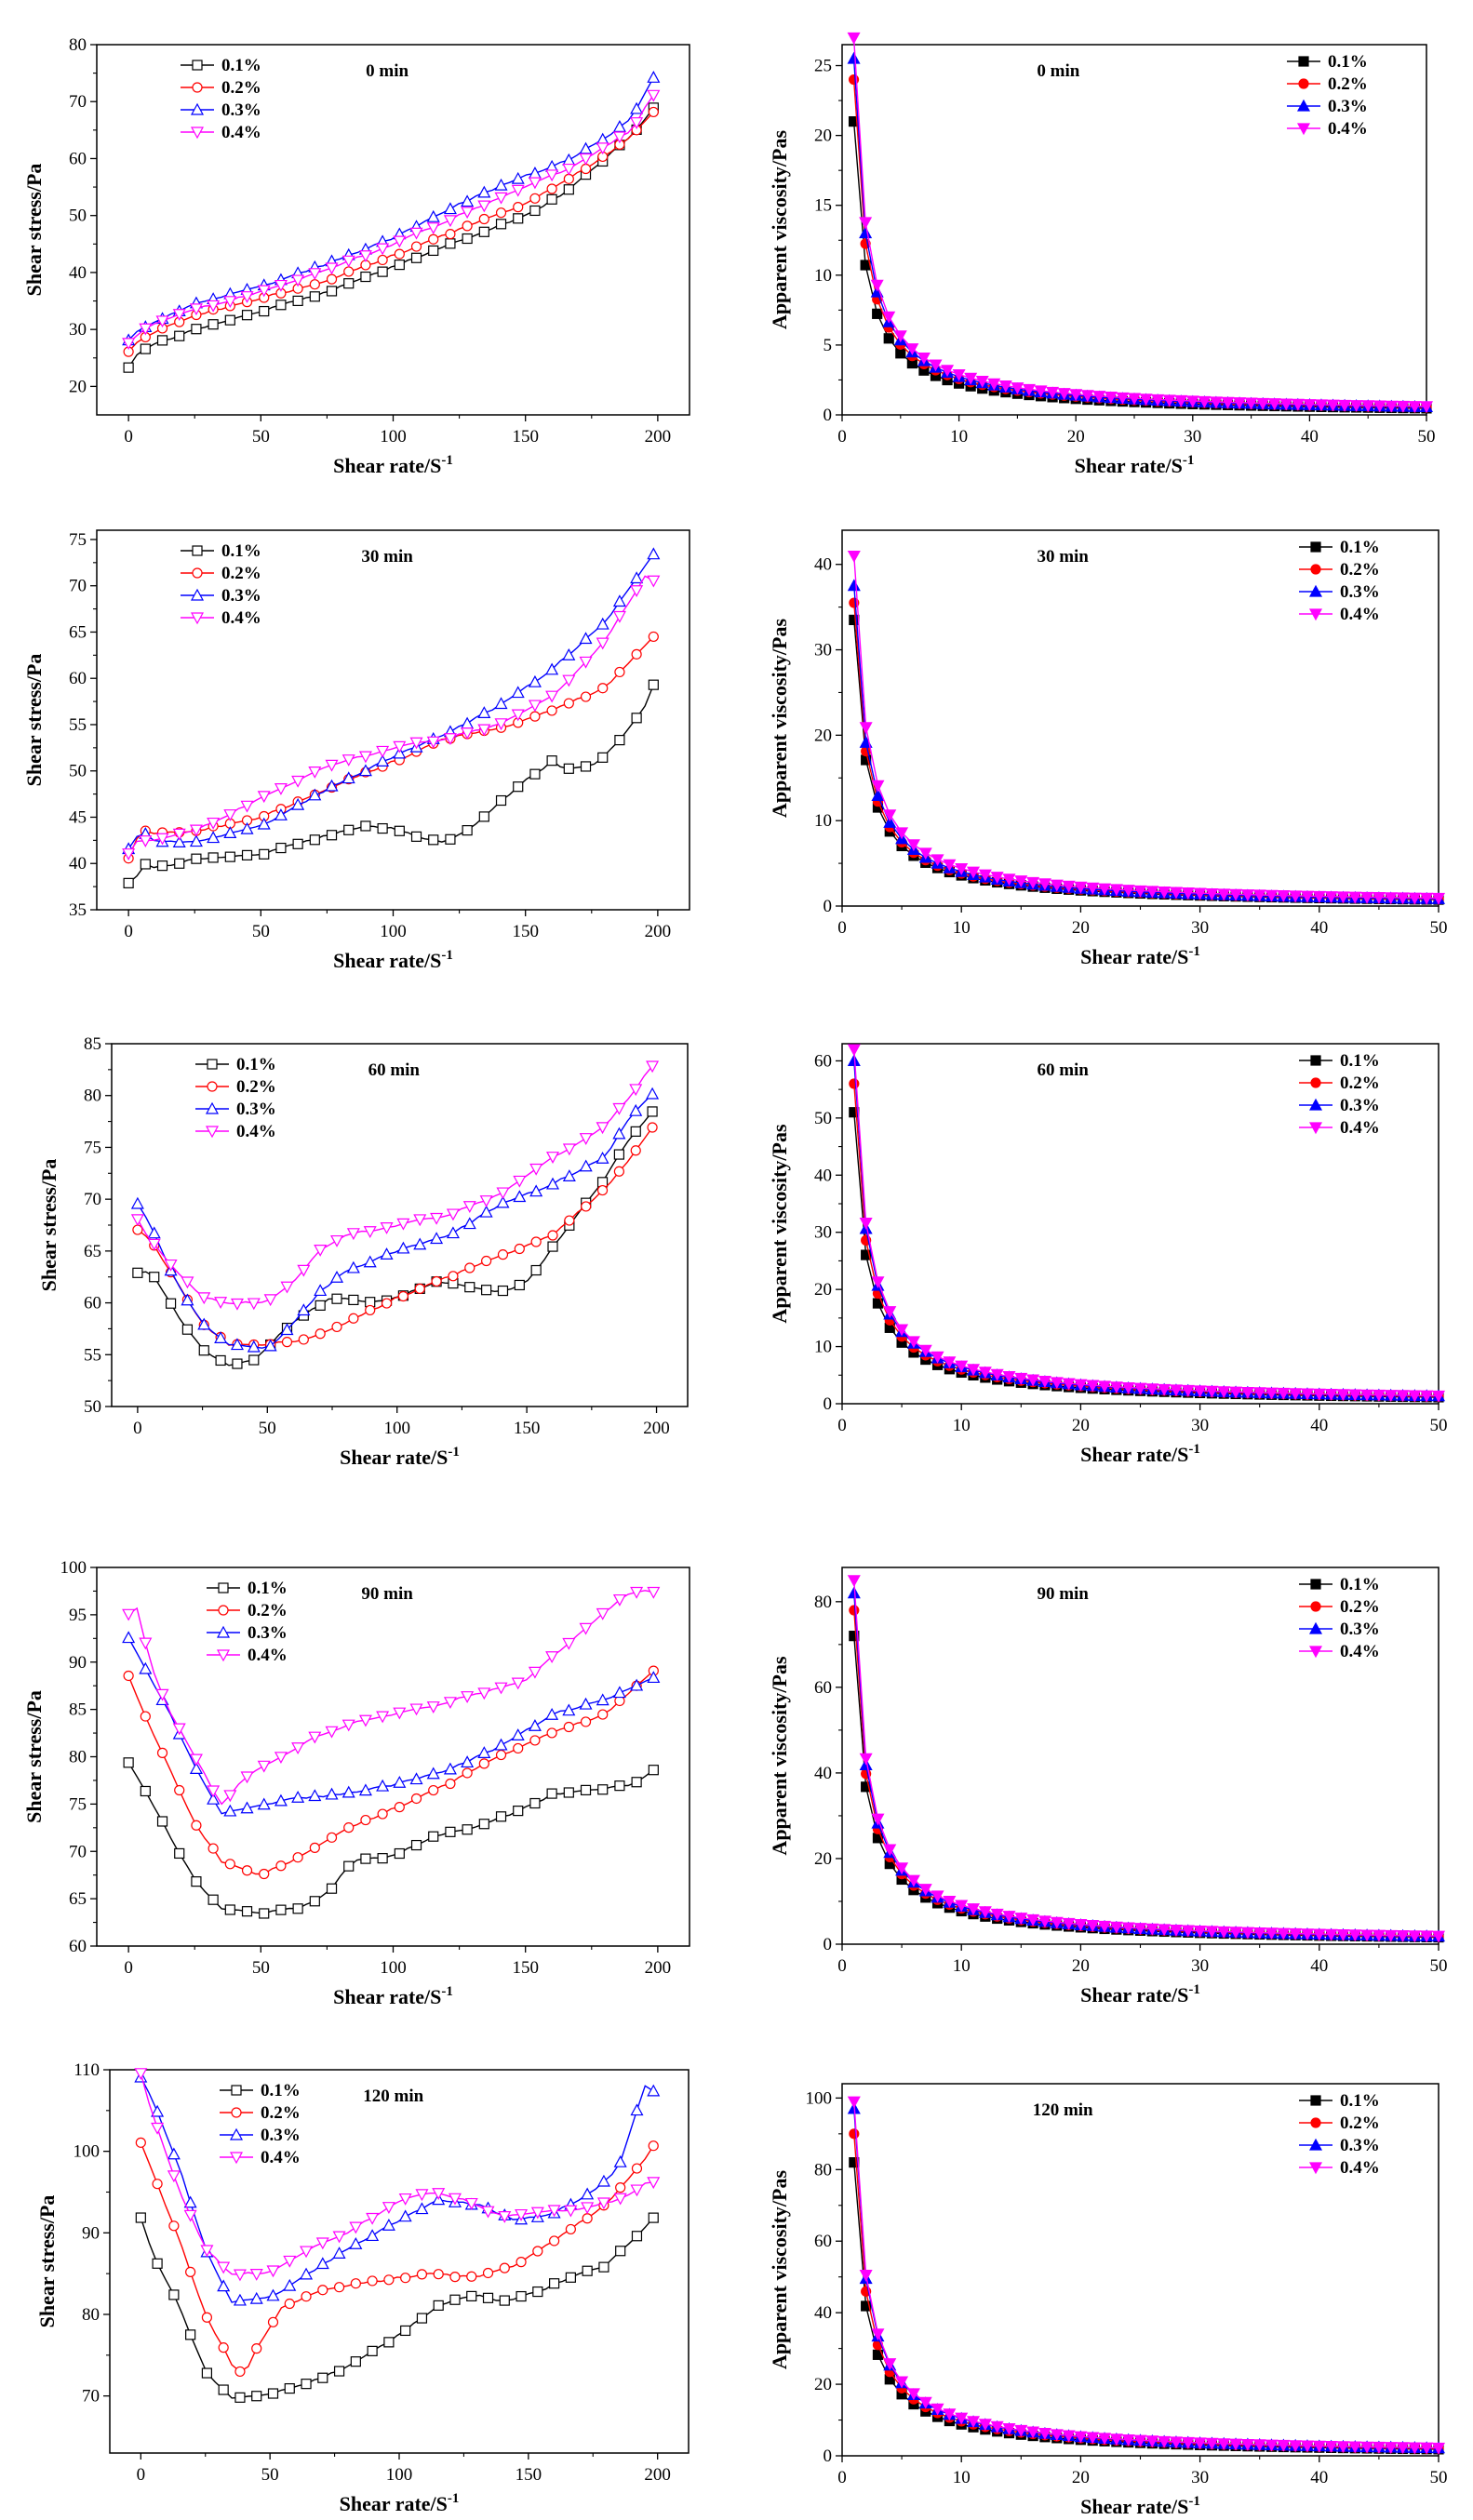  I want to click on legend: 0.1% 0.2% 0.3% 0.4%, so click(247, 1622).